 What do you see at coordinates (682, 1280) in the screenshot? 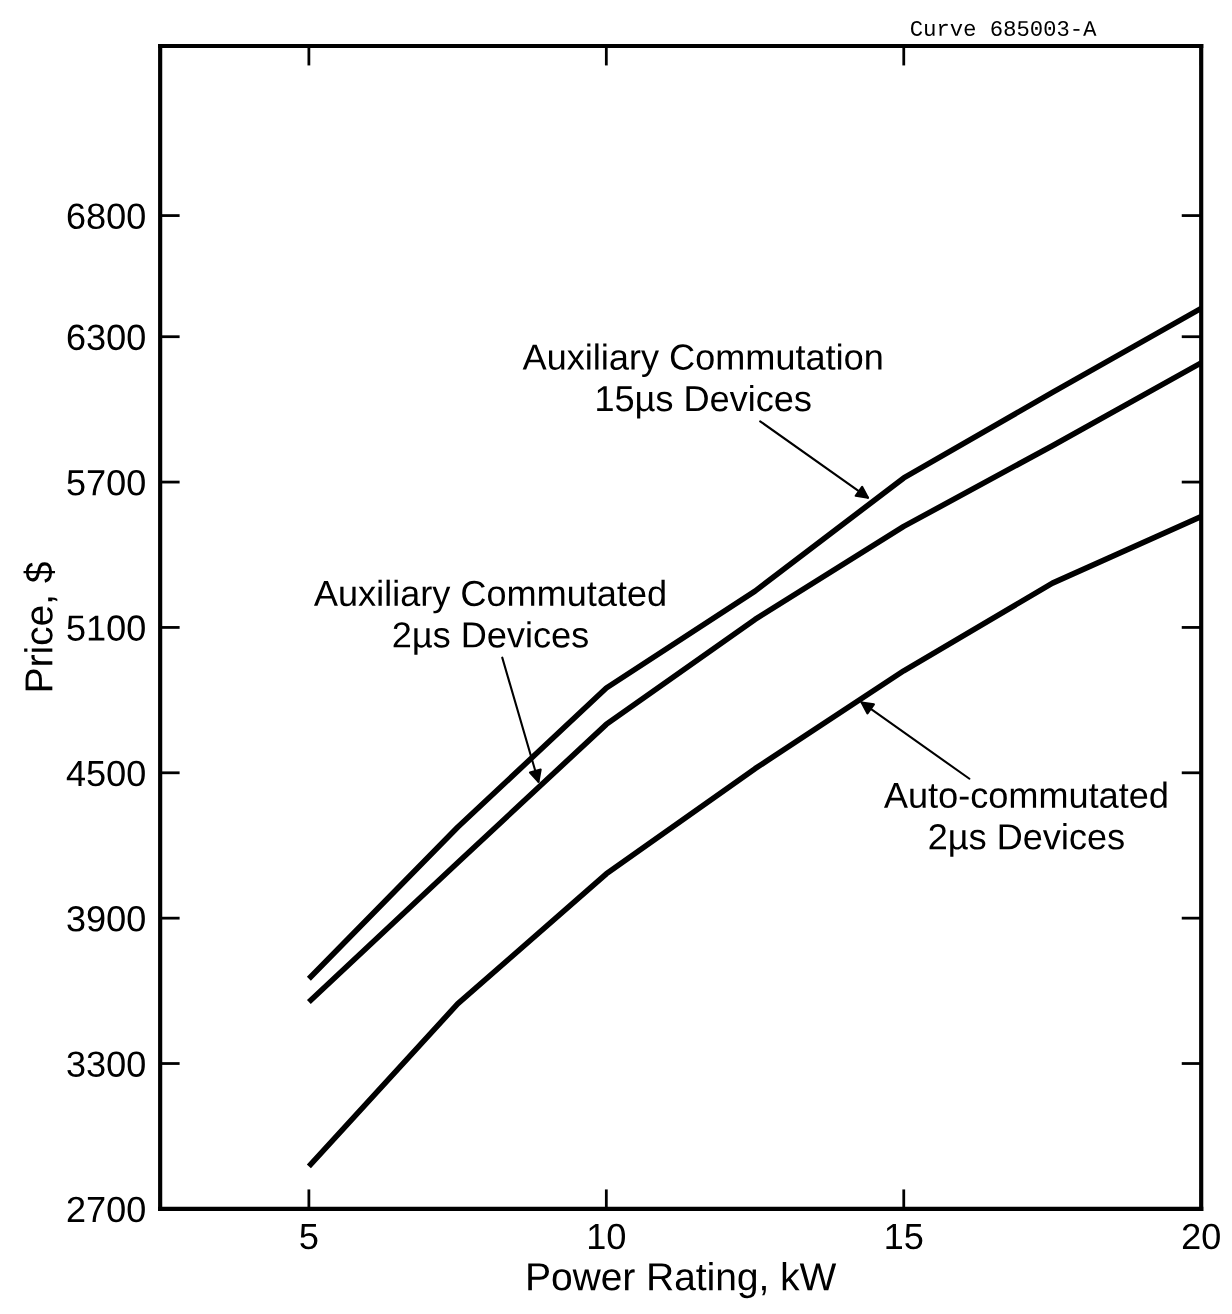
I see `x-axis-title: Power Rating, kW` at bounding box center [682, 1280].